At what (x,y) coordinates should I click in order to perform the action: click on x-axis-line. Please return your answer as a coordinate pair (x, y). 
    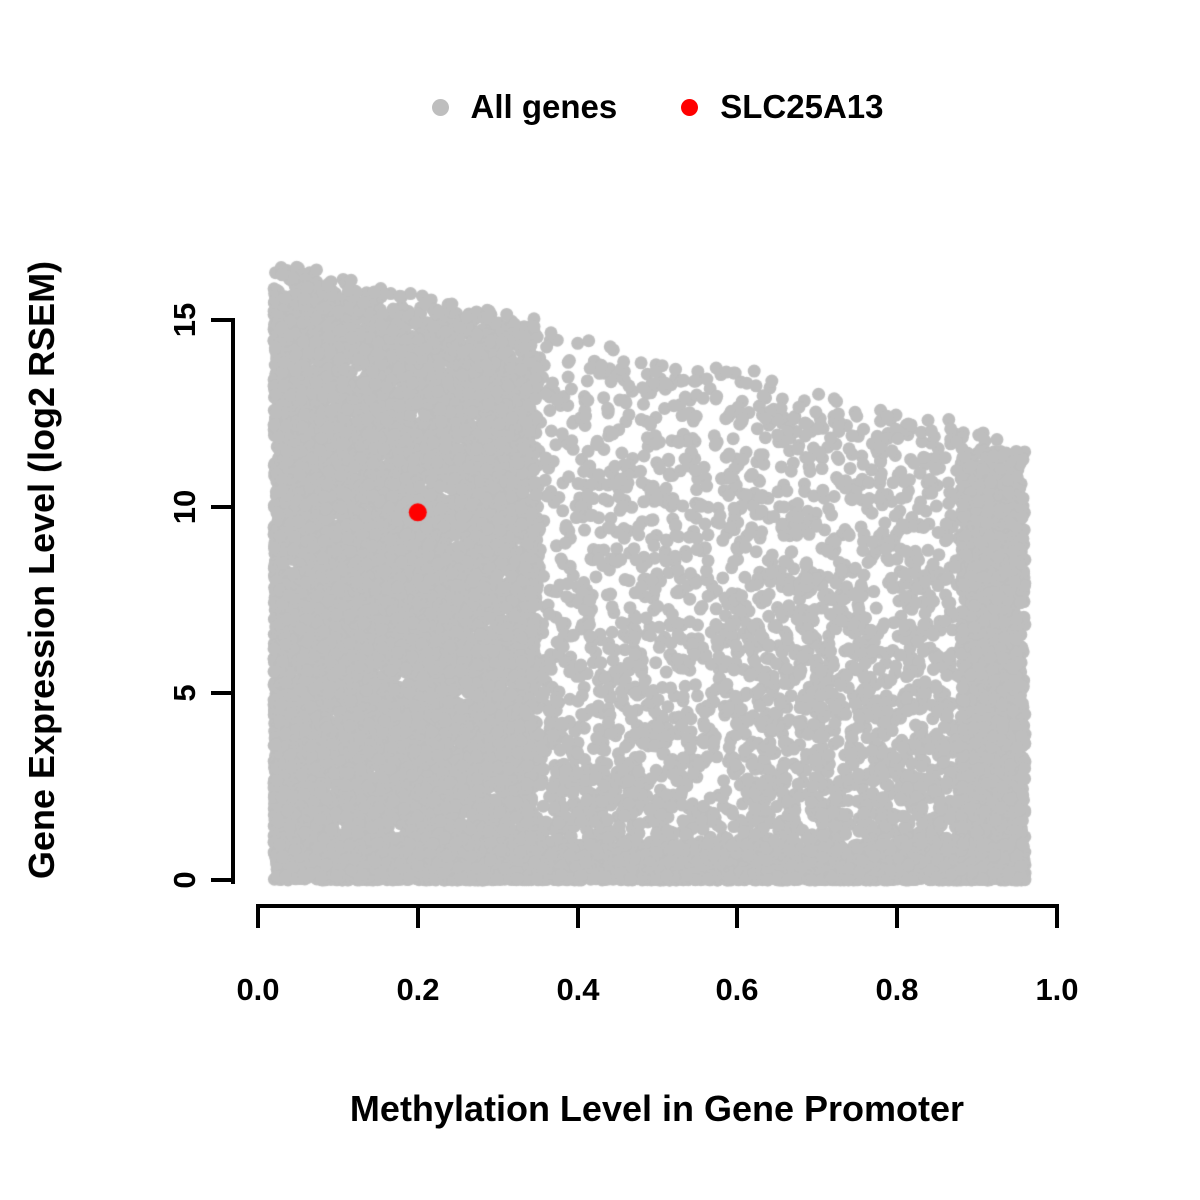
    Looking at the image, I should click on (657, 906).